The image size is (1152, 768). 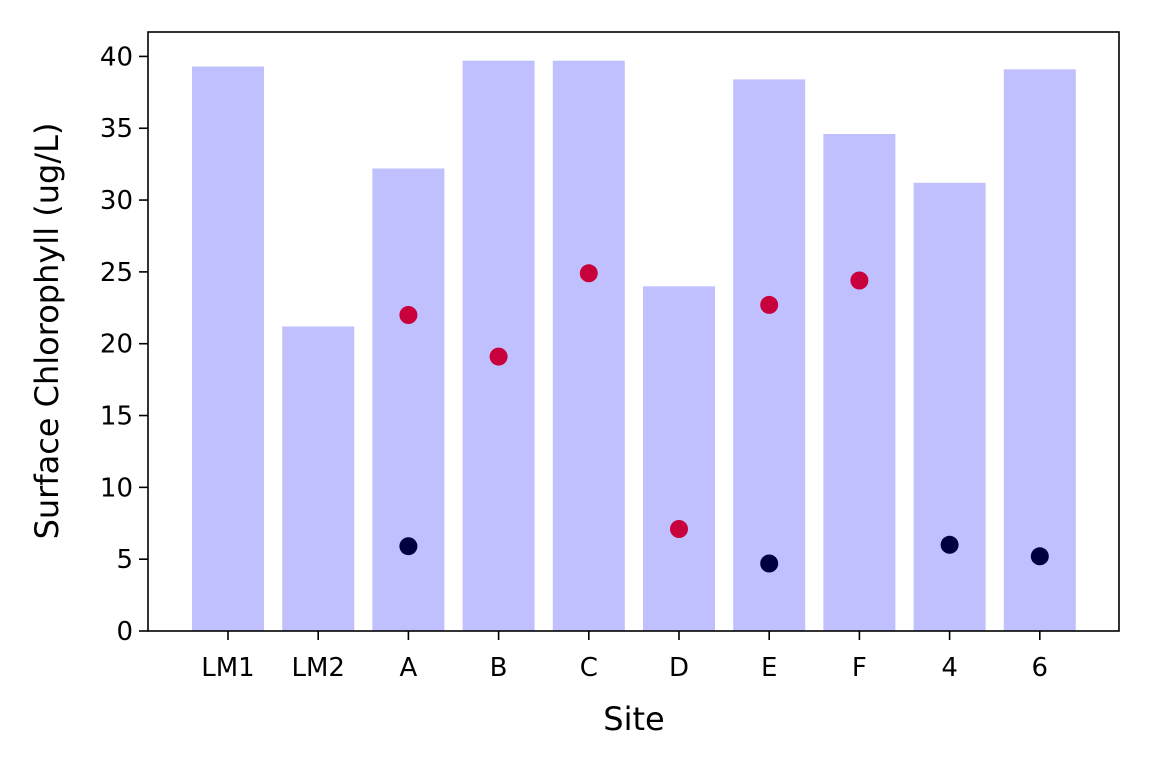 What do you see at coordinates (679, 668) in the screenshot?
I see `x-tick-label: D` at bounding box center [679, 668].